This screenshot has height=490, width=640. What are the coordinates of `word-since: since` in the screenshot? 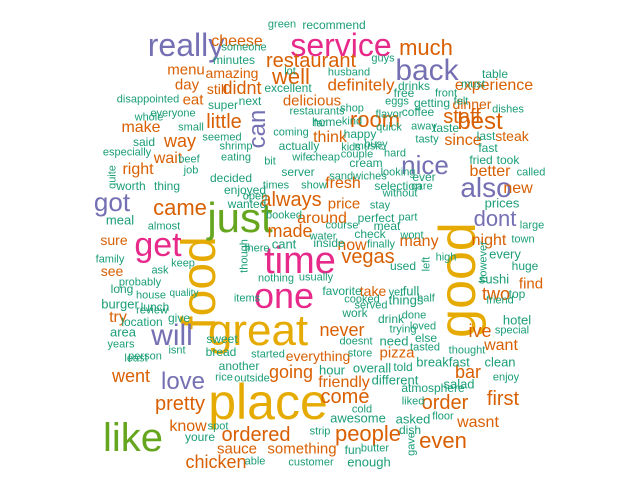 It's located at (463, 140).